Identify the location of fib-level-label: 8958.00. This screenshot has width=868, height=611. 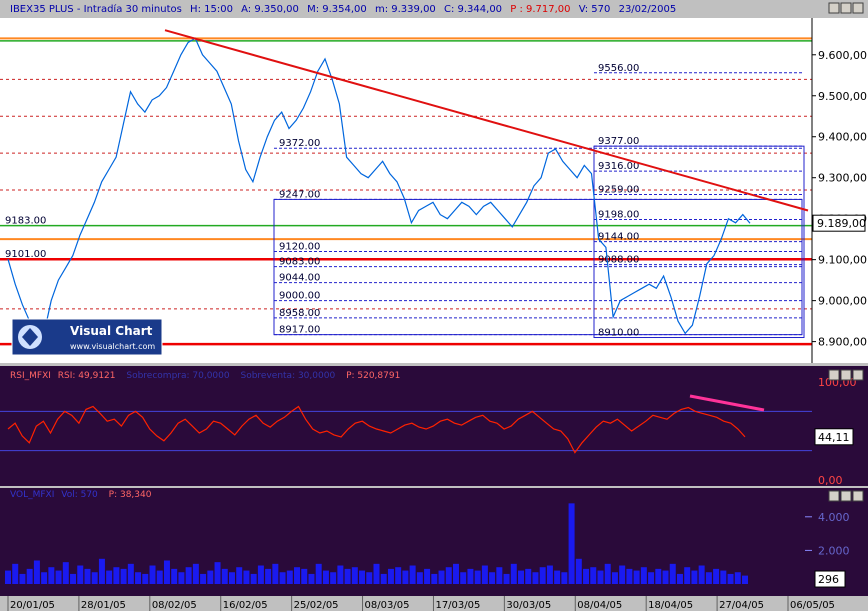
(299, 313).